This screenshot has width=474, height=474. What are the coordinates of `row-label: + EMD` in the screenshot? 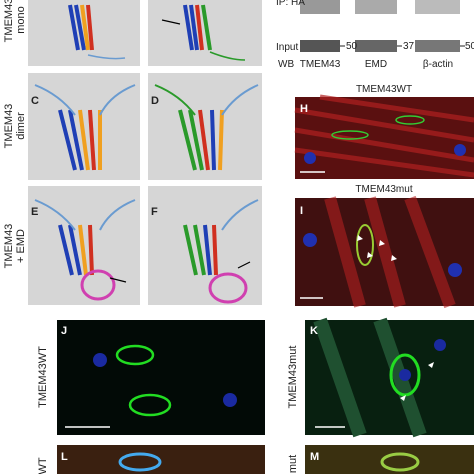 It's located at (21, 246).